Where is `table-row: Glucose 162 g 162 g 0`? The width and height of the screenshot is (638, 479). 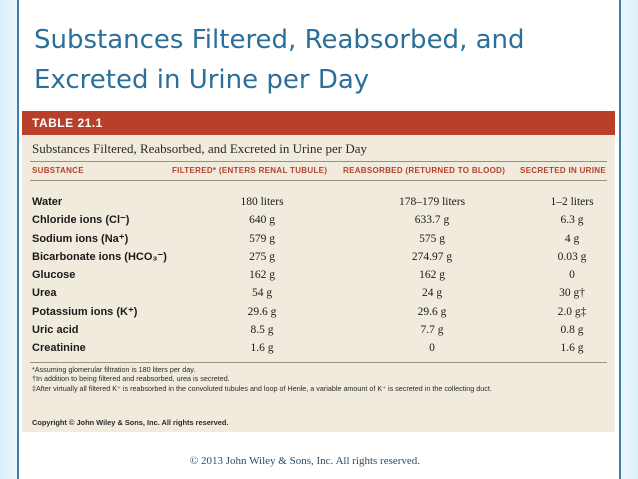 table-row: Glucose 162 g 162 g 0 is located at coordinates (318, 275).